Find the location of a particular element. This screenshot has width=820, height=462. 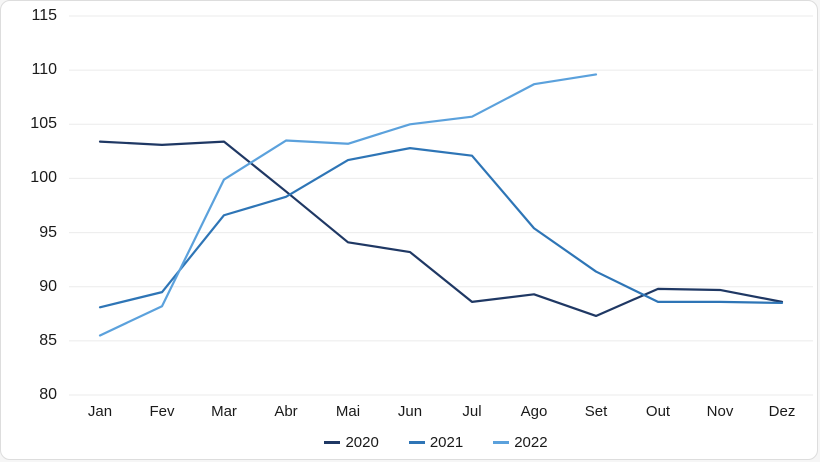

legend-swatch-2020 is located at coordinates (332, 442).